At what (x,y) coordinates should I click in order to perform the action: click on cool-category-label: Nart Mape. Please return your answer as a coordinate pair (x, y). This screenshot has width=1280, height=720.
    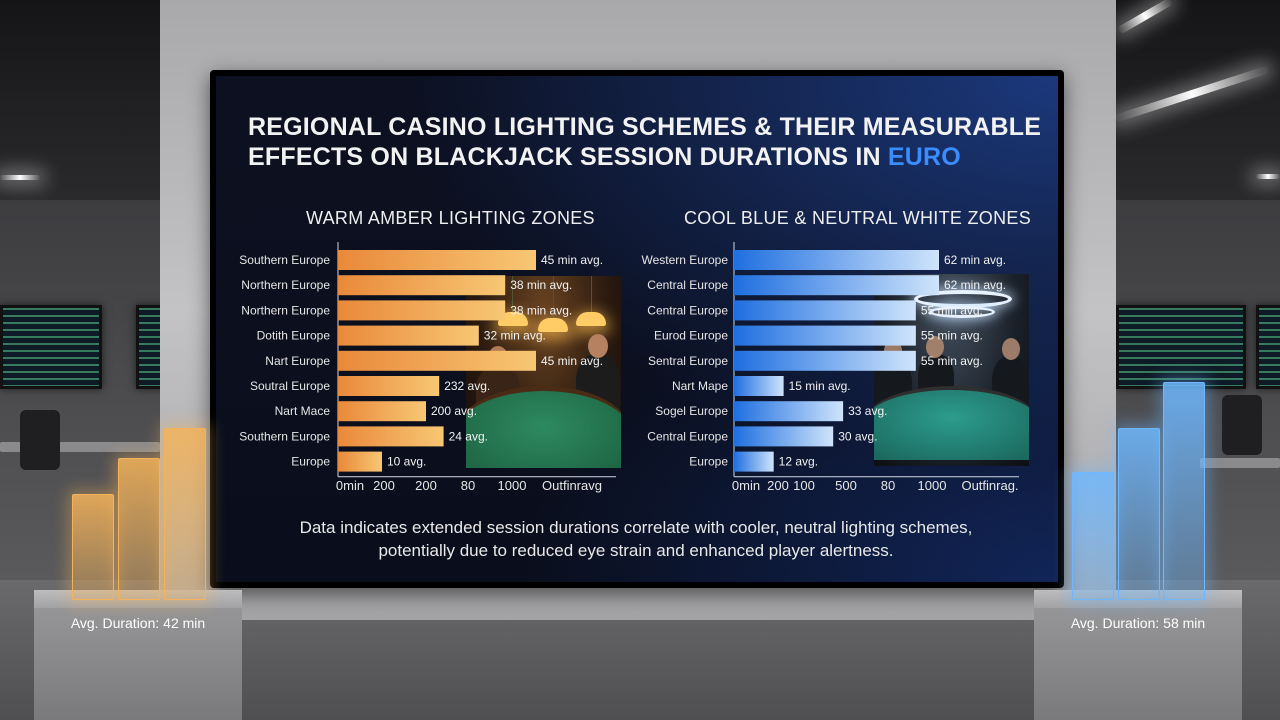
    Looking at the image, I should click on (700, 386).